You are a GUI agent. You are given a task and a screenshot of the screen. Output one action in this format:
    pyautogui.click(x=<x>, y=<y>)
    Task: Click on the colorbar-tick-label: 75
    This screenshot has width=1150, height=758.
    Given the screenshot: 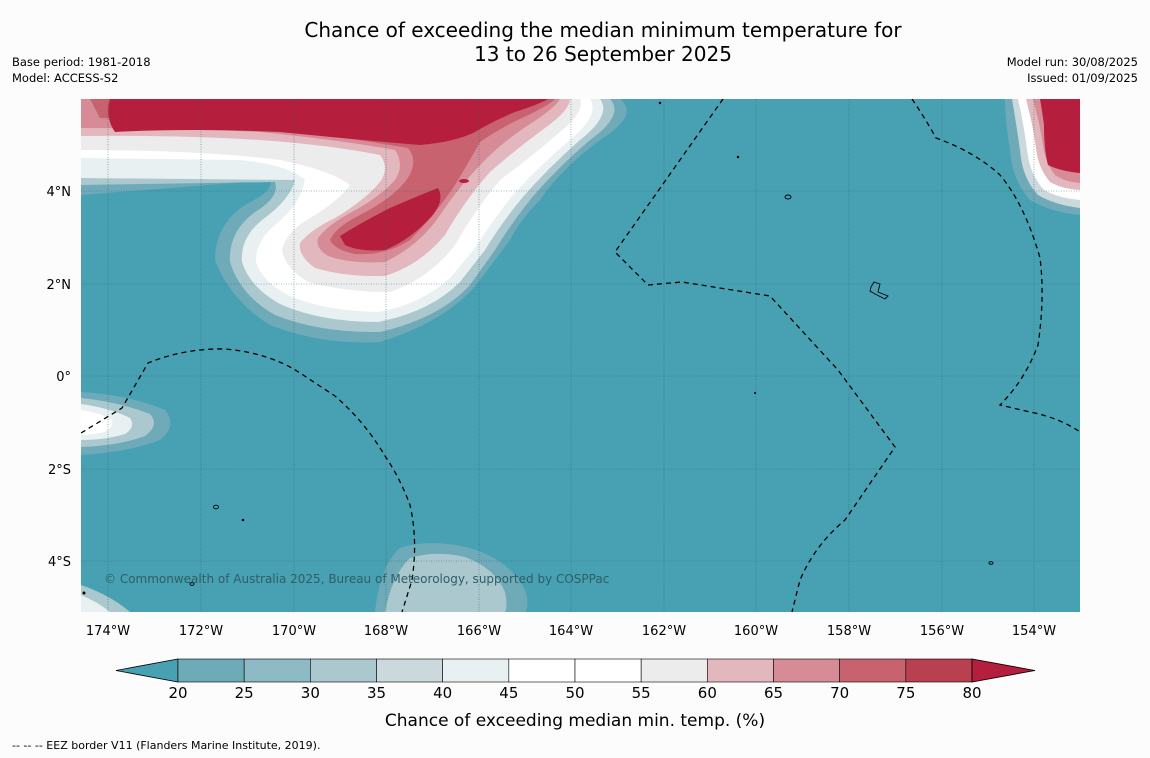 What is the action you would take?
    pyautogui.click(x=905, y=693)
    